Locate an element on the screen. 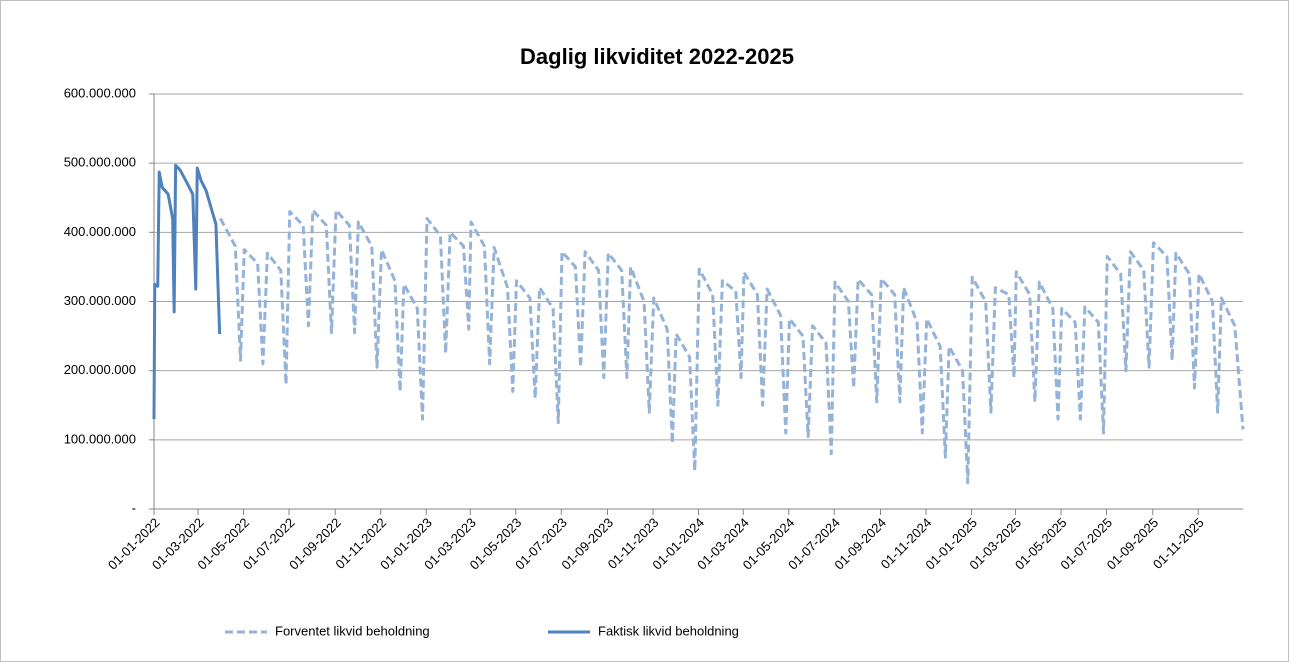 The image size is (1289, 662). y-tick-label: 500.000.000 is located at coordinates (100, 162).